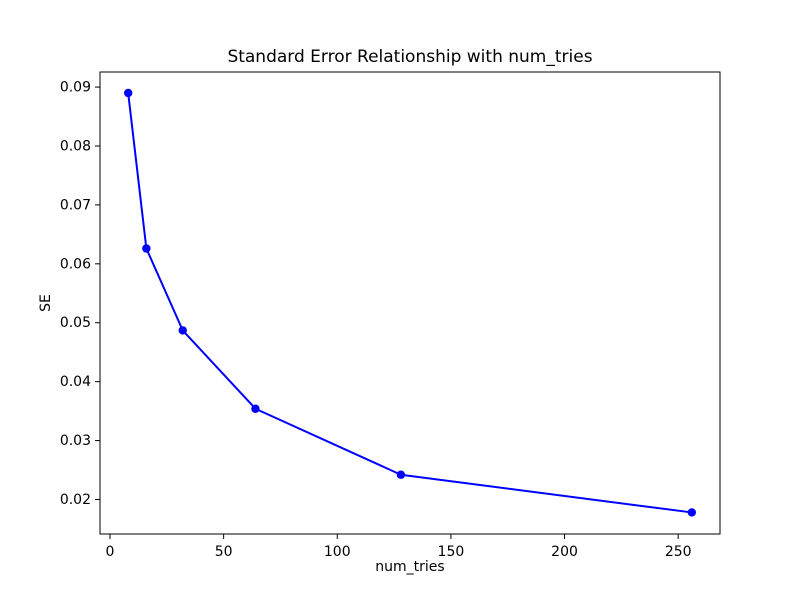 This screenshot has width=800, height=604. I want to click on x-tick-label: 50, so click(224, 552).